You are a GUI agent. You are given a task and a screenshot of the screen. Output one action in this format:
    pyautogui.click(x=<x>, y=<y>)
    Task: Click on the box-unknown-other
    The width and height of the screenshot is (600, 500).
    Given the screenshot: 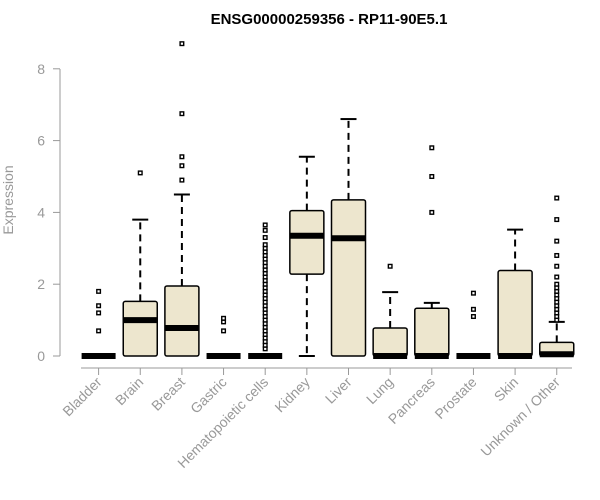 What is the action you would take?
    pyautogui.click(x=557, y=276)
    